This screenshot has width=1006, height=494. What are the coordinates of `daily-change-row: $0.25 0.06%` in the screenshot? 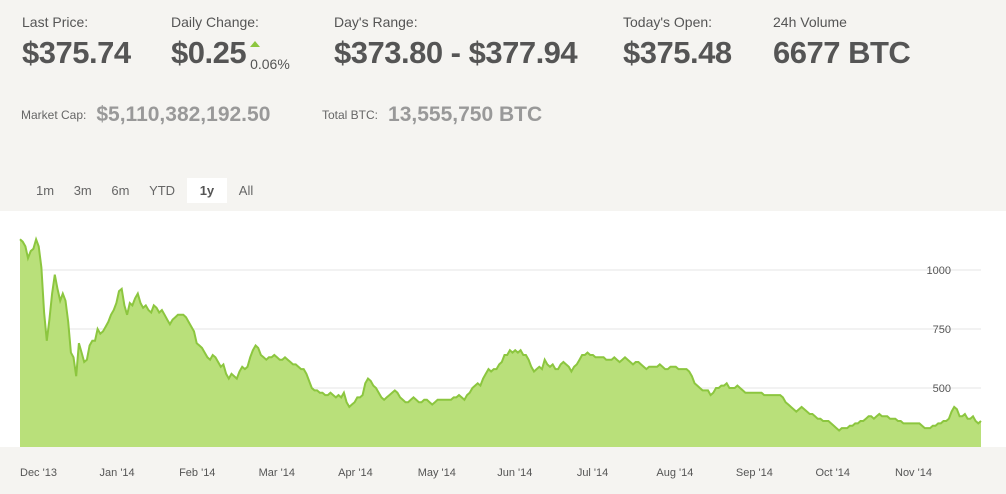 It's located at (230, 53).